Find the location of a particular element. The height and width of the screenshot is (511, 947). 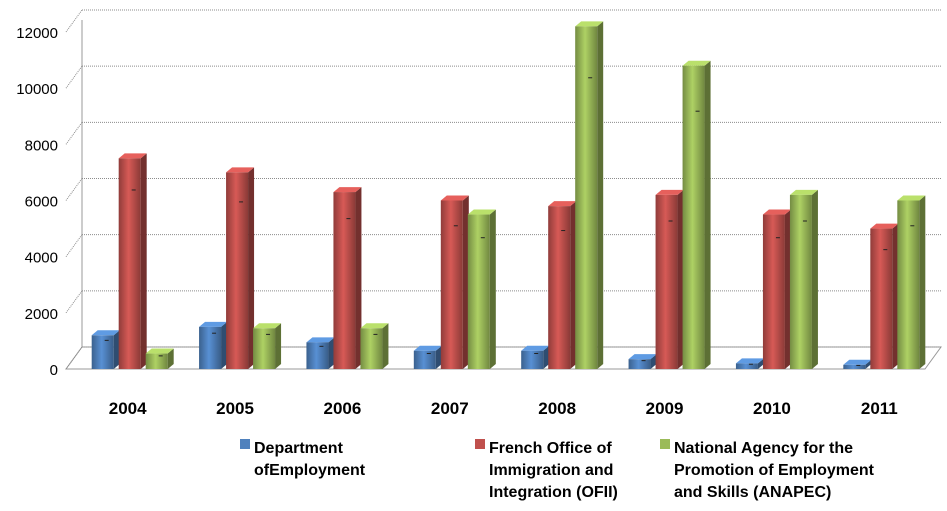

legend-swatch-red is located at coordinates (480, 444).